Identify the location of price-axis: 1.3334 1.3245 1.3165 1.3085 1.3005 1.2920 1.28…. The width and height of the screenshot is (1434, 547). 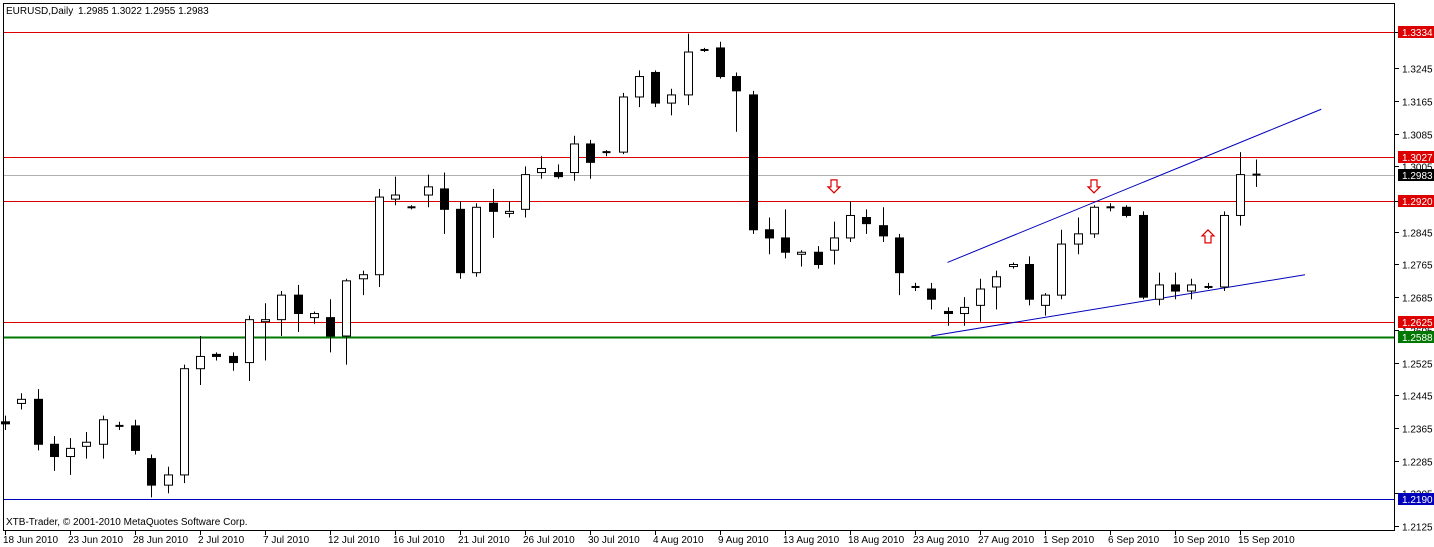
(1414, 280).